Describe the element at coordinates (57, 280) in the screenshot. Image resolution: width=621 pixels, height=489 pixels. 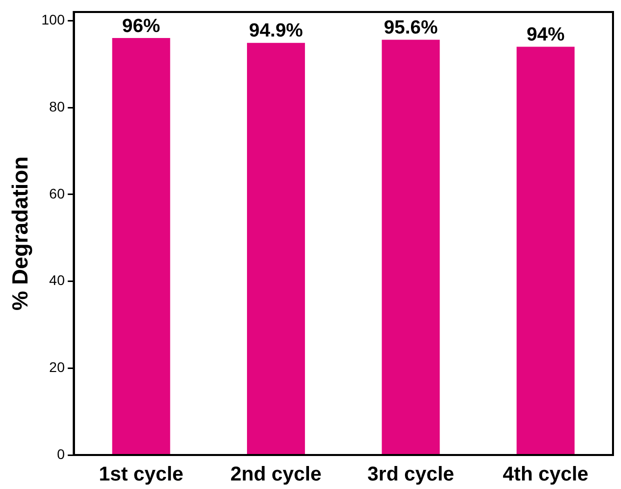
I see `y-tick-label: 40` at that location.